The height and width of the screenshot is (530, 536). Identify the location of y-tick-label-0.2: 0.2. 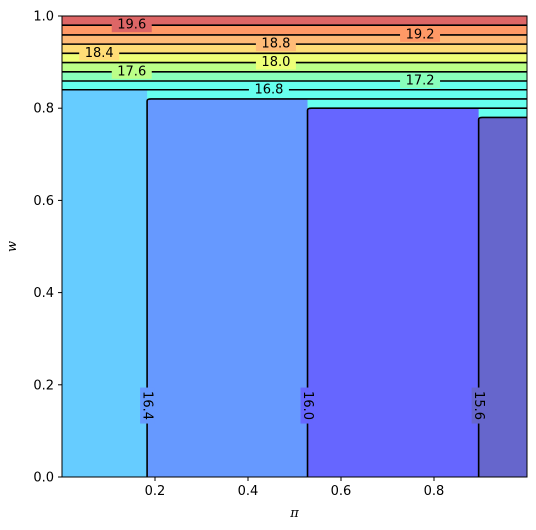
(43, 385).